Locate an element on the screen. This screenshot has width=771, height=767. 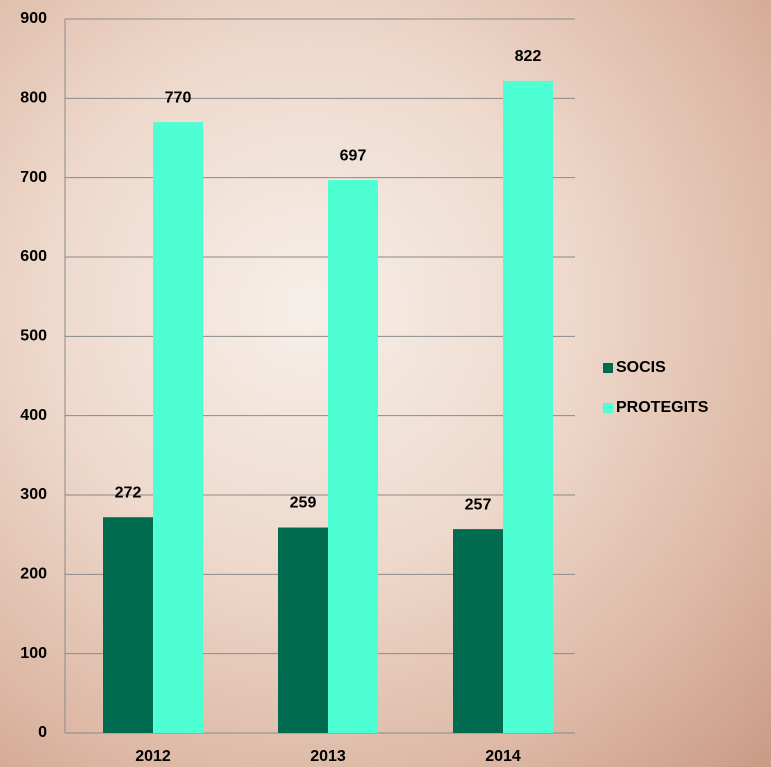
data-label: 770 is located at coordinates (178, 97).